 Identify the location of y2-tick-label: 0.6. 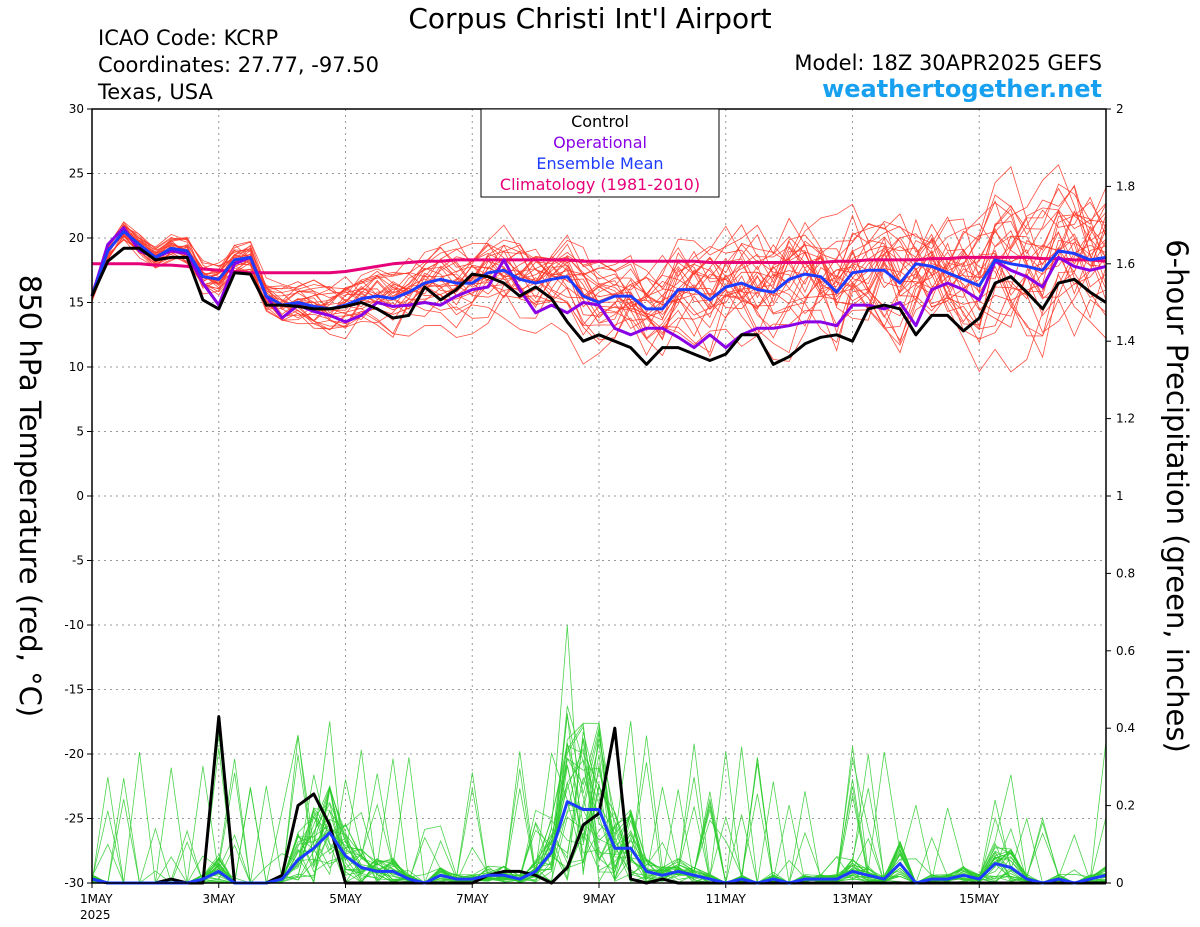
(1125, 651).